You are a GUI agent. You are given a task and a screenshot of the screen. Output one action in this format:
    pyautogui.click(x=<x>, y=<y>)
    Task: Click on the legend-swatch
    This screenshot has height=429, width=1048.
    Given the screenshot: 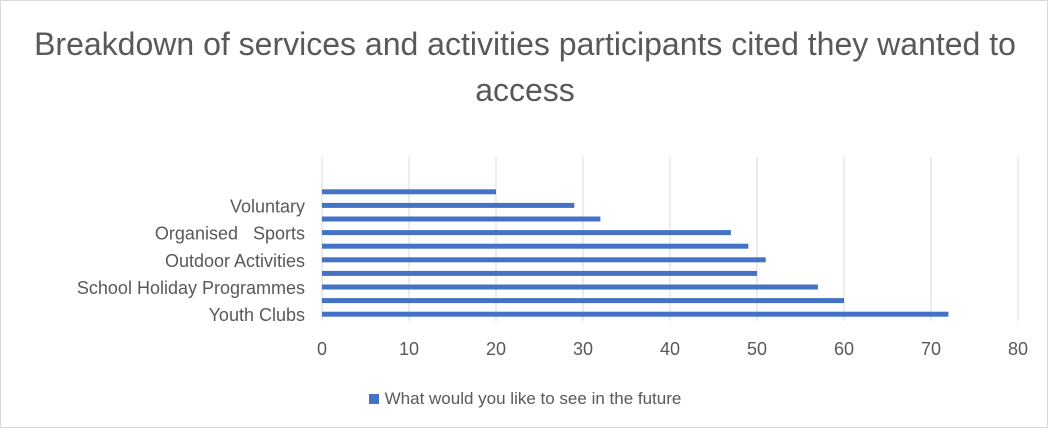 What is the action you would take?
    pyautogui.click(x=373, y=399)
    